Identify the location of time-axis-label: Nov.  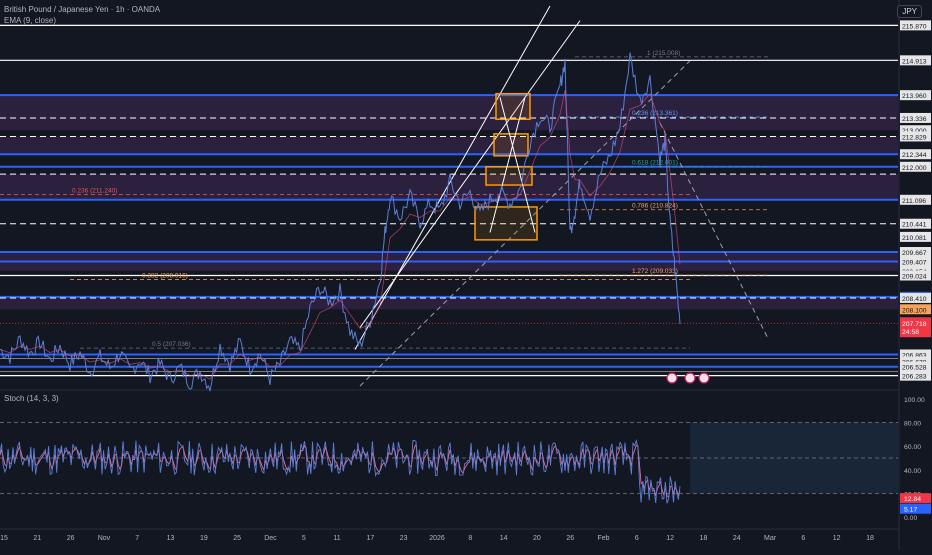
(104, 538).